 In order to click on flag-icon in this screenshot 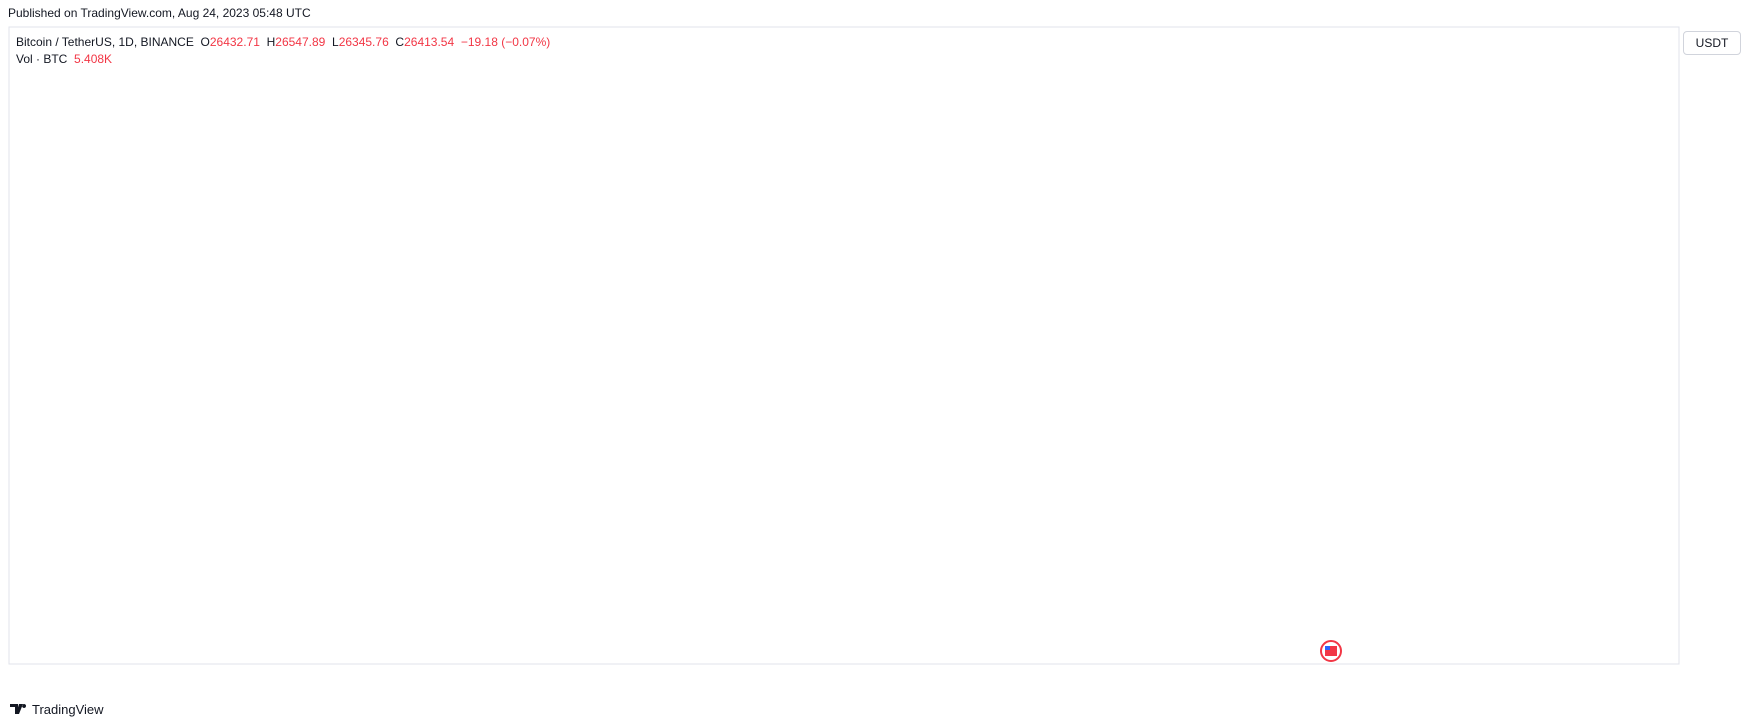, I will do `click(1331, 651)`.